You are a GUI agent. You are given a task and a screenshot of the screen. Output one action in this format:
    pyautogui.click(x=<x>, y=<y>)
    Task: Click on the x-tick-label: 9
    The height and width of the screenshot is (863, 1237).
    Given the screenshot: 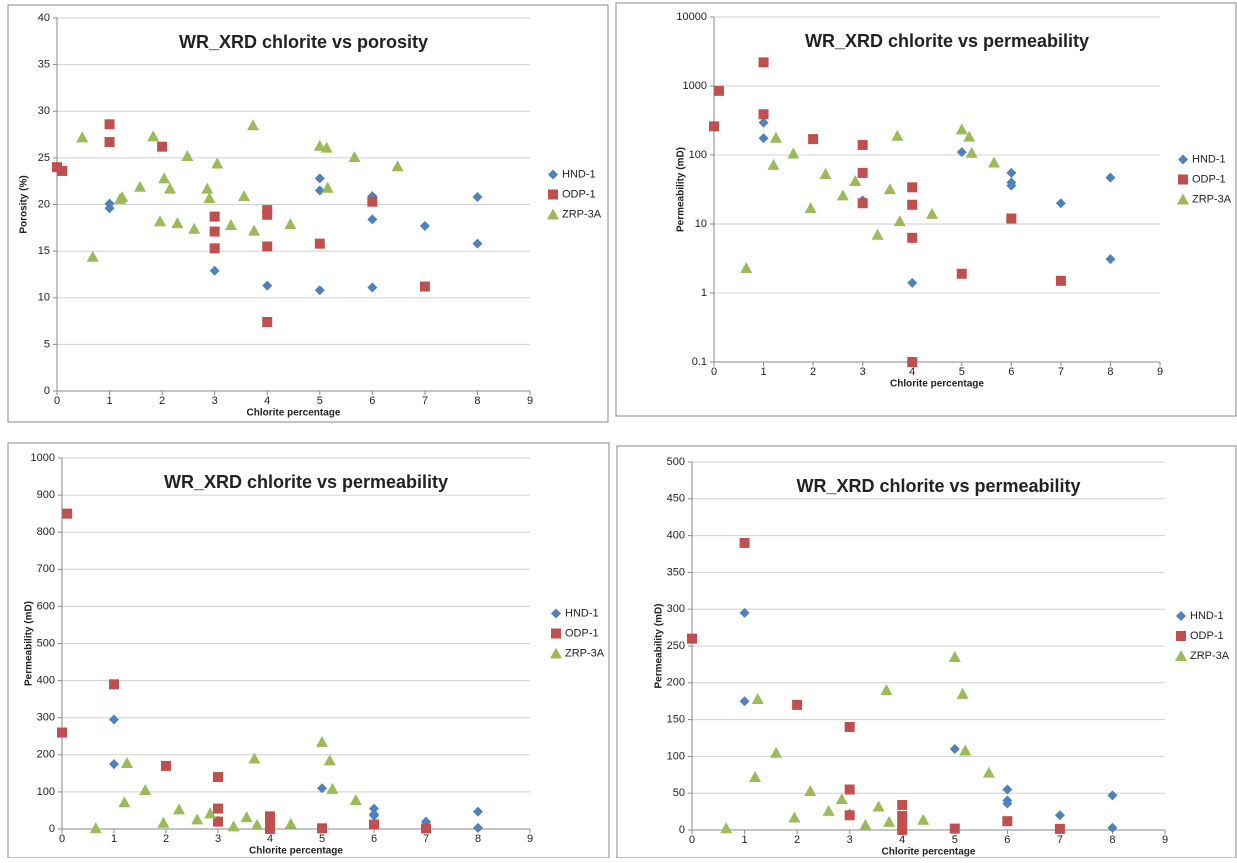 What is the action you would take?
    pyautogui.click(x=1165, y=840)
    